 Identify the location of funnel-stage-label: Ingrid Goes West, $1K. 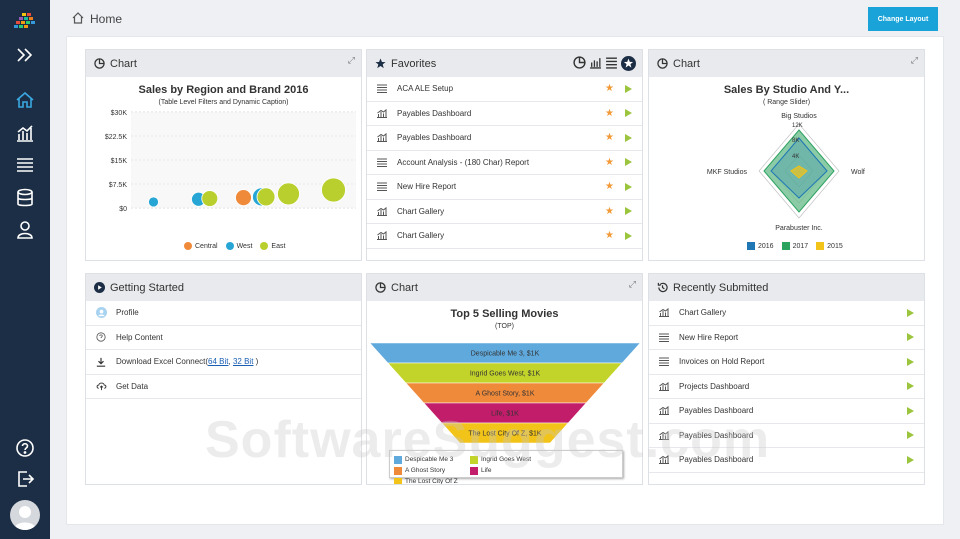
(505, 374).